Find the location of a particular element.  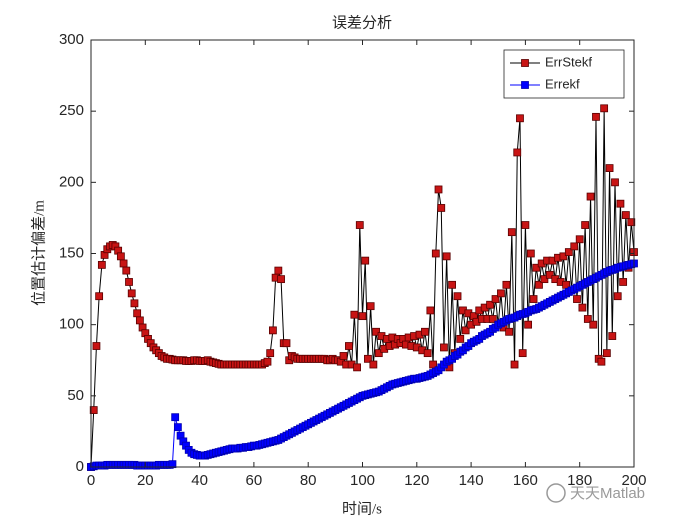

chart-title: 误差分析 is located at coordinates (362, 22).